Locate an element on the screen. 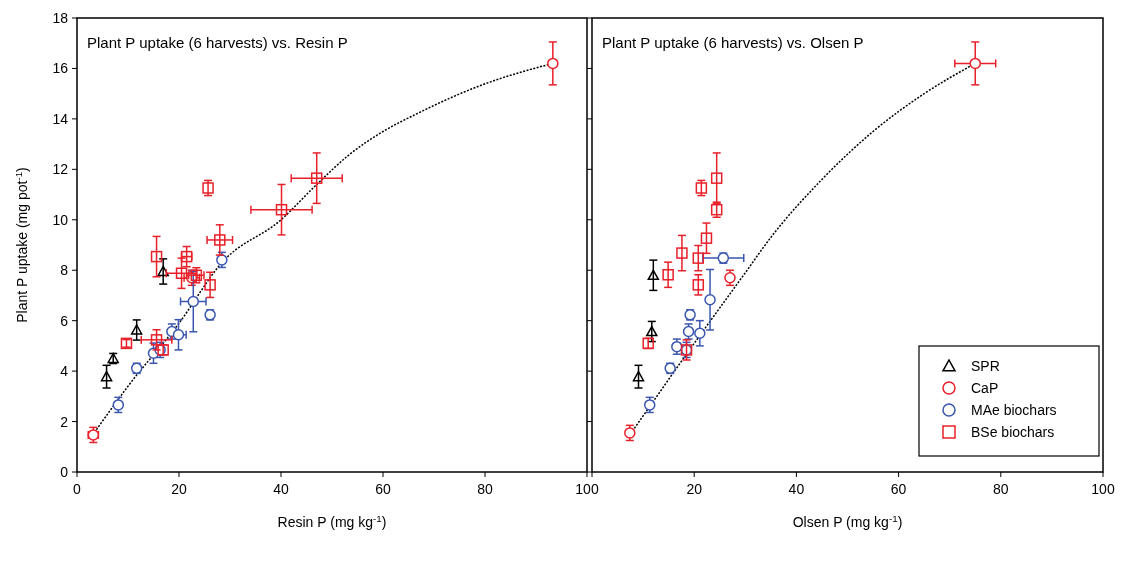 The height and width of the screenshot is (563, 1121). legend-label: MAe biochars is located at coordinates (1014, 410).